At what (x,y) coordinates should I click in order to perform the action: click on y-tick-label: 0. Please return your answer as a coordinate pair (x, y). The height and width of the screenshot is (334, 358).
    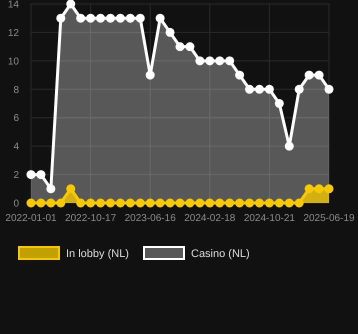
    Looking at the image, I should click on (16, 204).